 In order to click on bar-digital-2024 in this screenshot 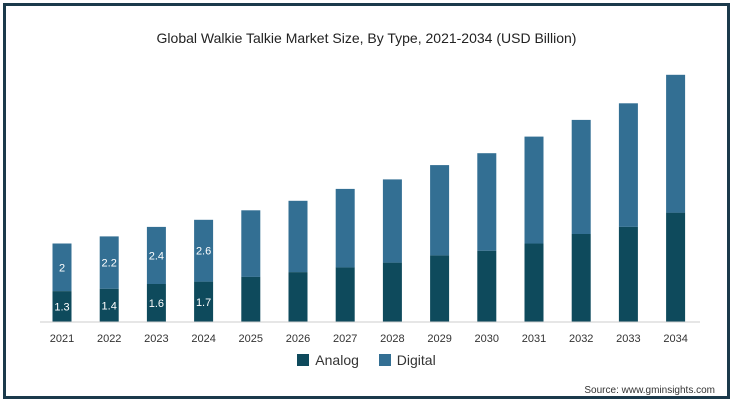, I will do `click(204, 250)`.